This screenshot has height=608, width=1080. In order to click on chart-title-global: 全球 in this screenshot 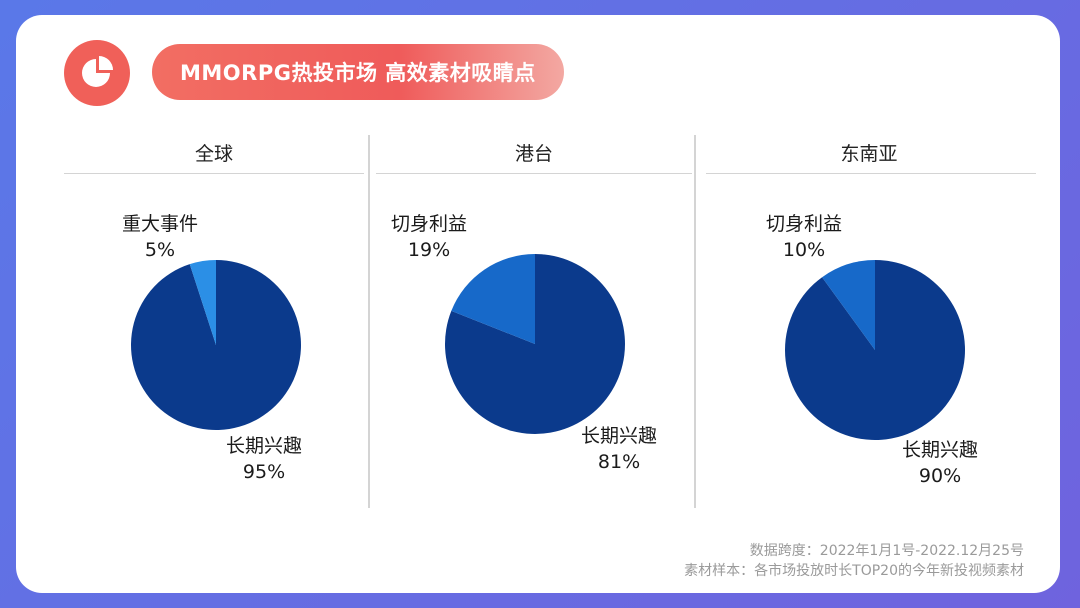, I will do `click(213, 154)`.